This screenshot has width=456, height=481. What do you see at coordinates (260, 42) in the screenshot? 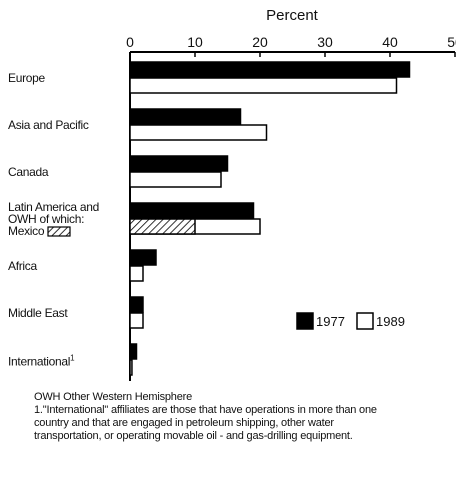
I see `x-tick-label: 20` at bounding box center [260, 42].